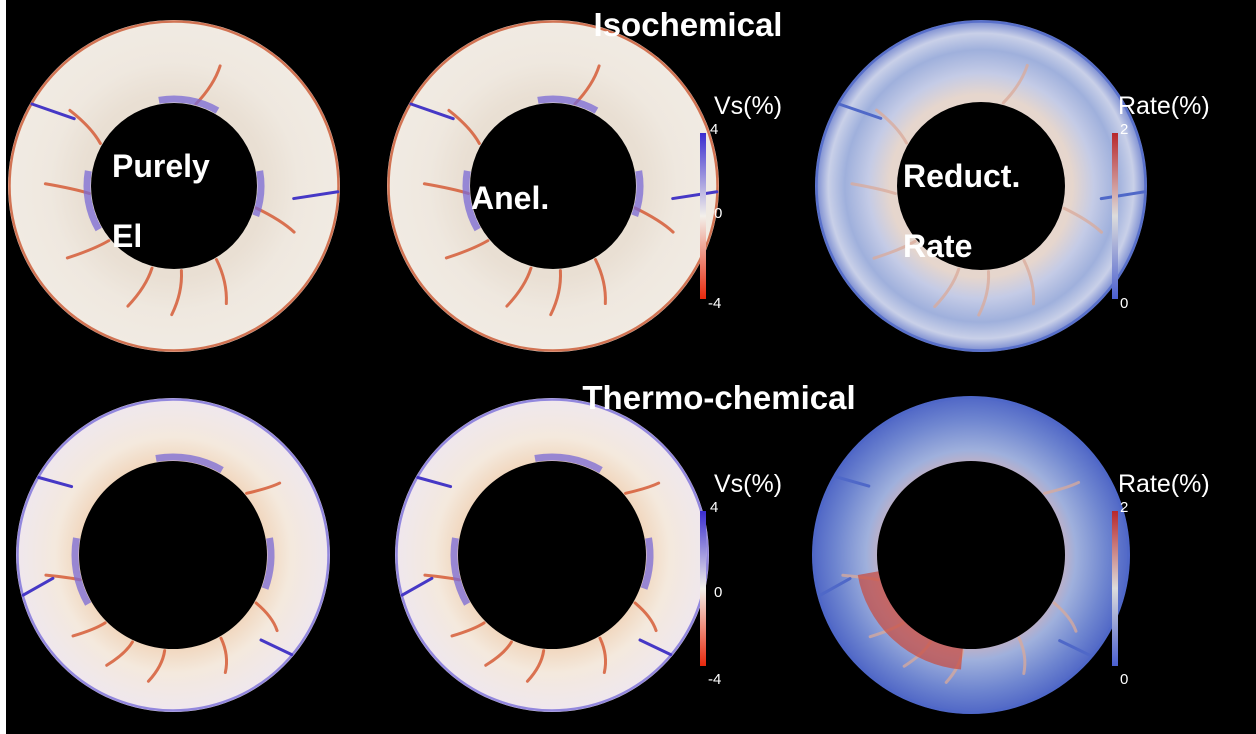  I want to click on colorbar-tick-vs-bottom-min: -4, so click(715, 679).